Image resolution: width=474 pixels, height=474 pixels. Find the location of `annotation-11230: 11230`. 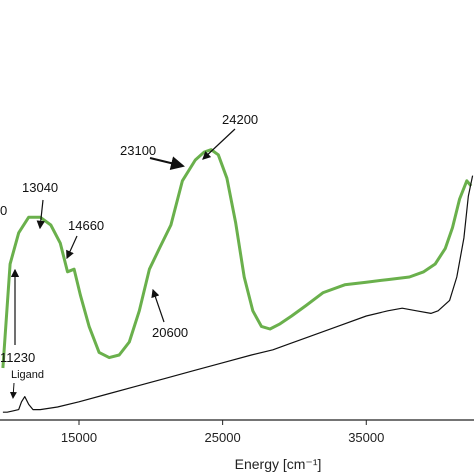

annotation-11230: 11230 is located at coordinates (17, 357).